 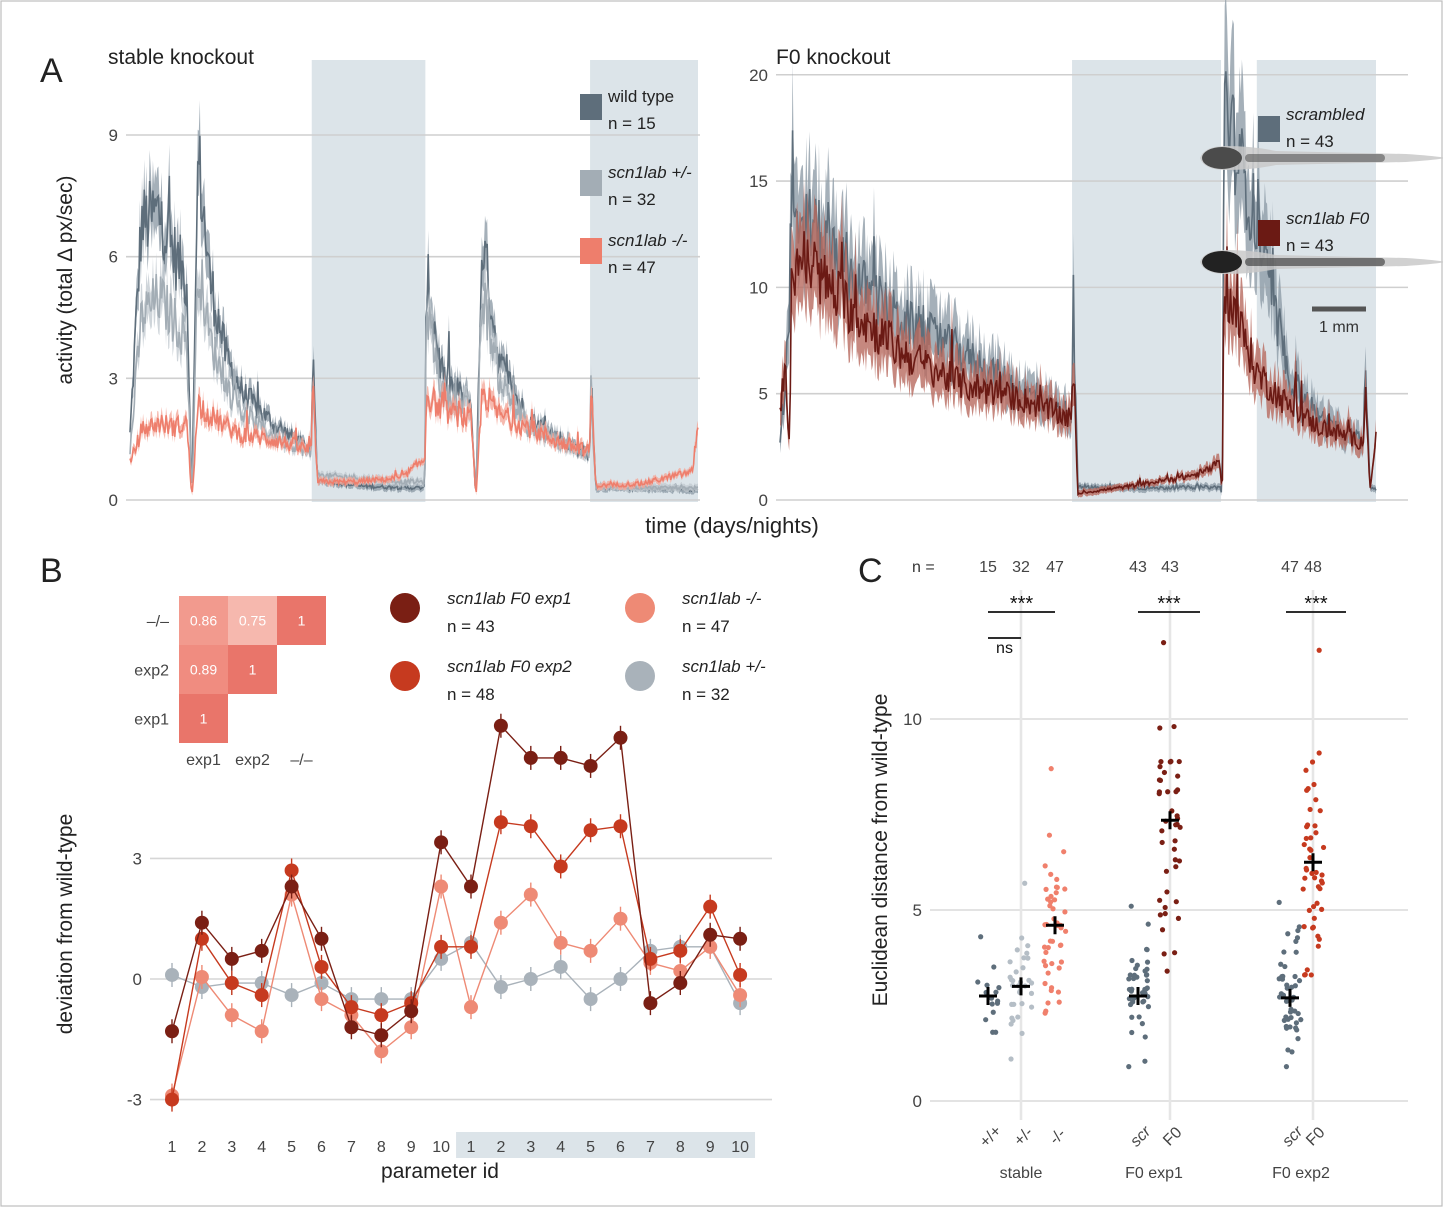 What do you see at coordinates (1321, 210) in the screenshot?
I see `larva-images` at bounding box center [1321, 210].